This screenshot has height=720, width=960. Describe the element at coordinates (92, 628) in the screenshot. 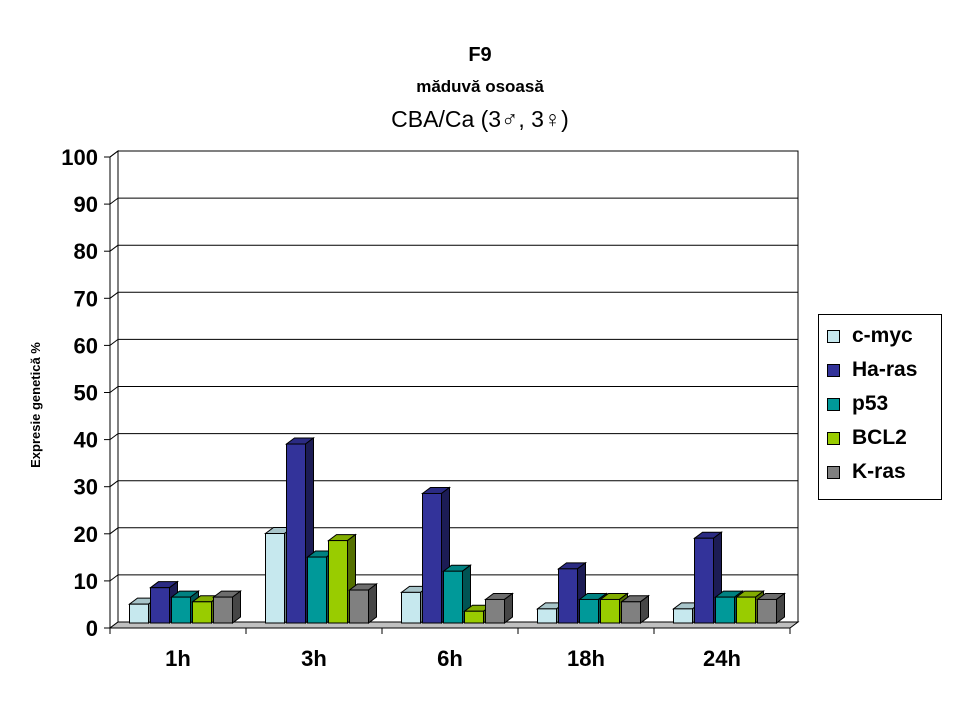

I see `y-tick-label: 0` at that location.